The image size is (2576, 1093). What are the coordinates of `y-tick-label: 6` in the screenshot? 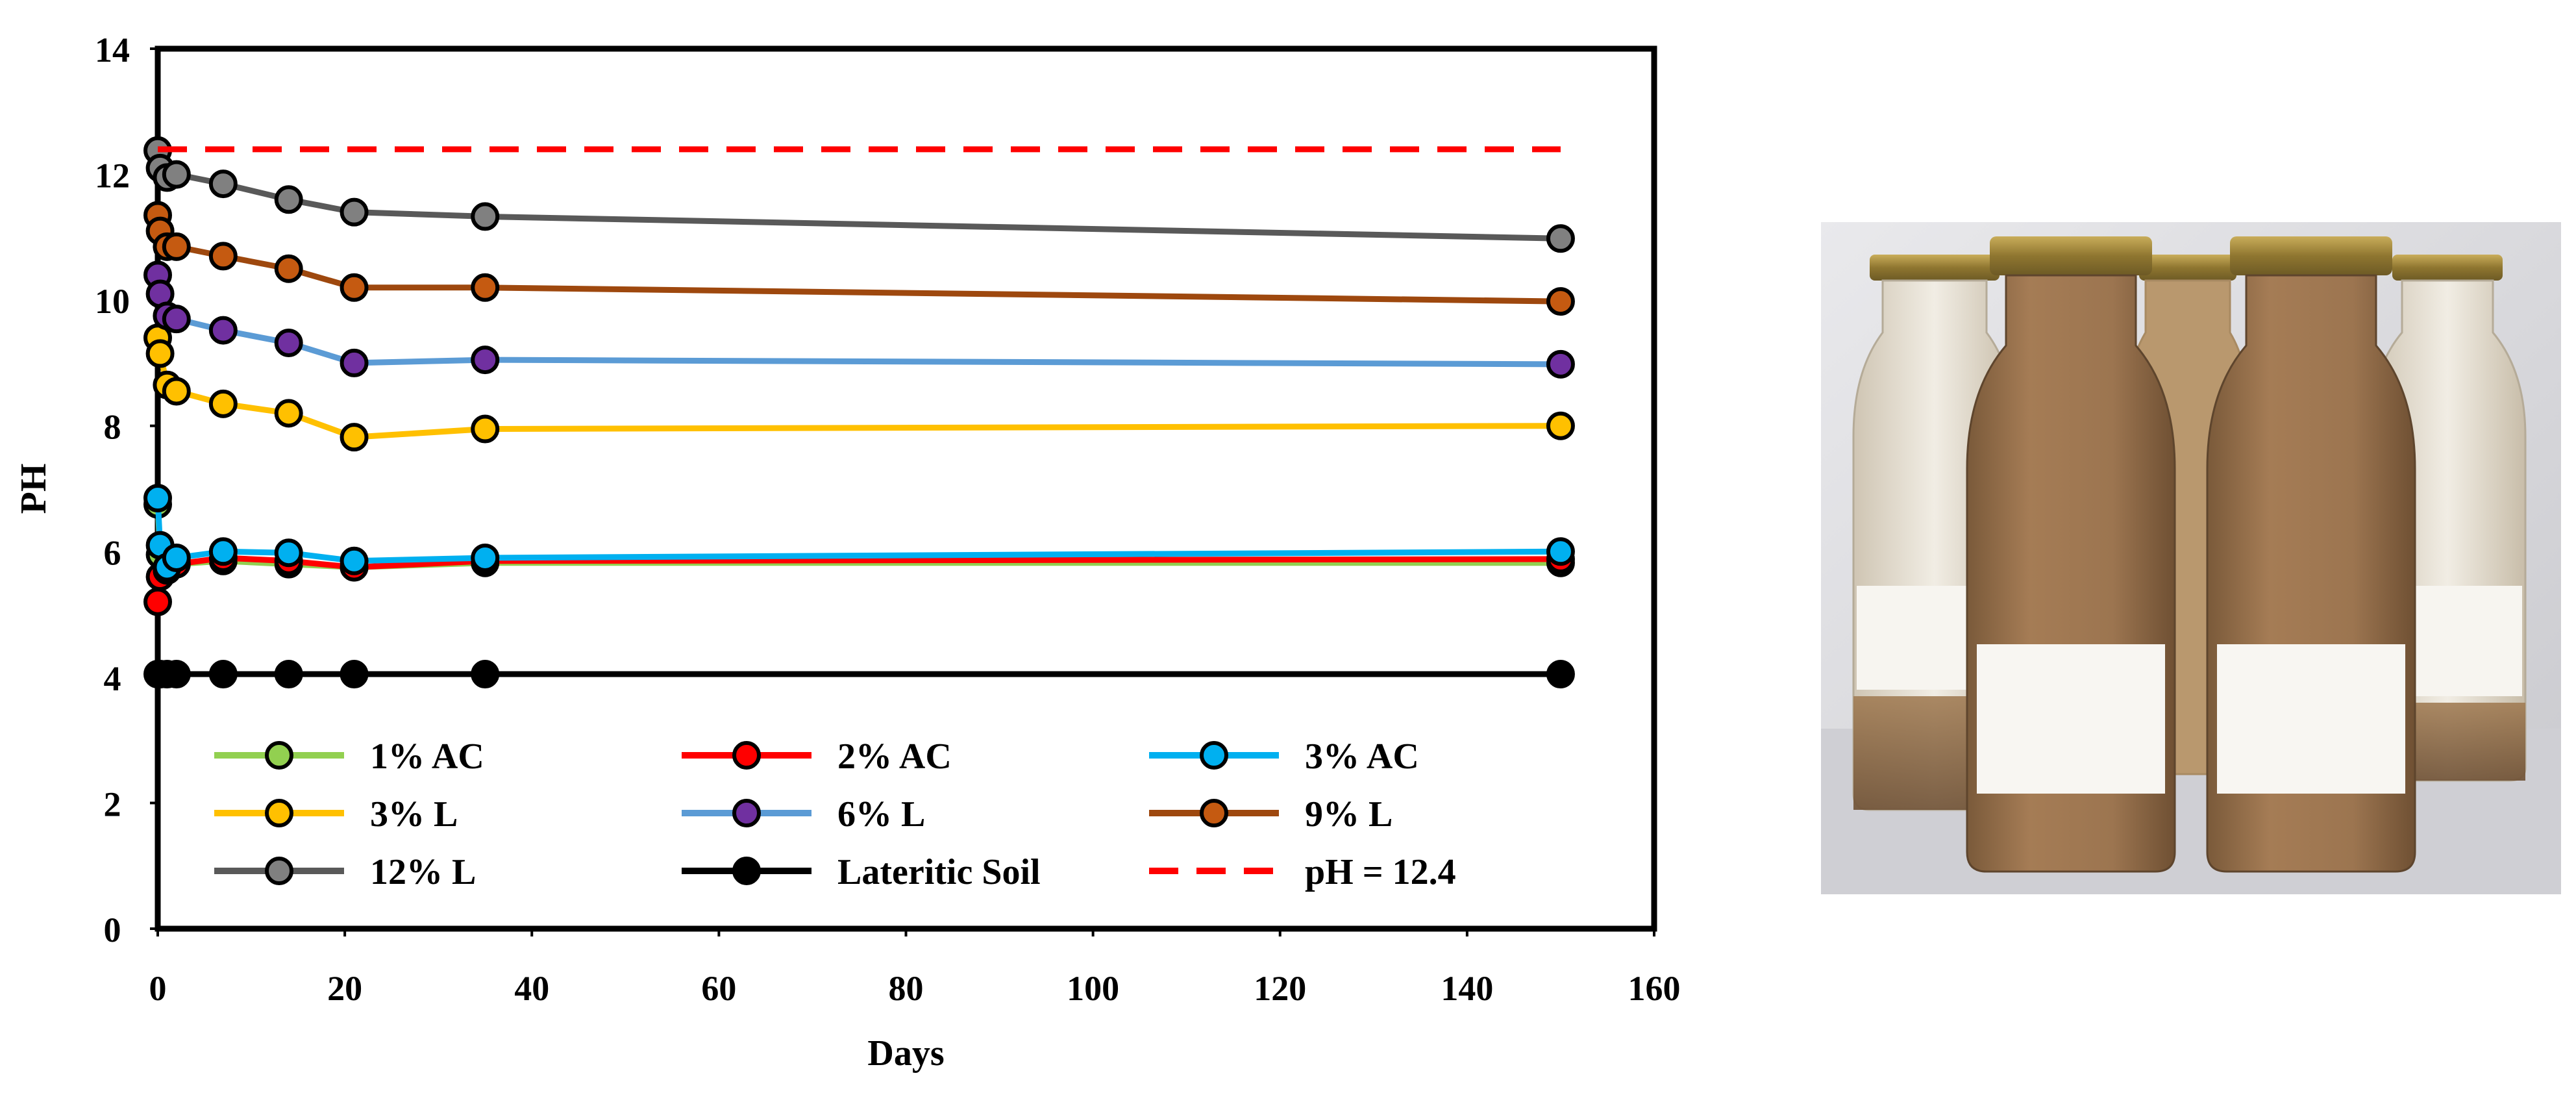 It's located at (112, 553).